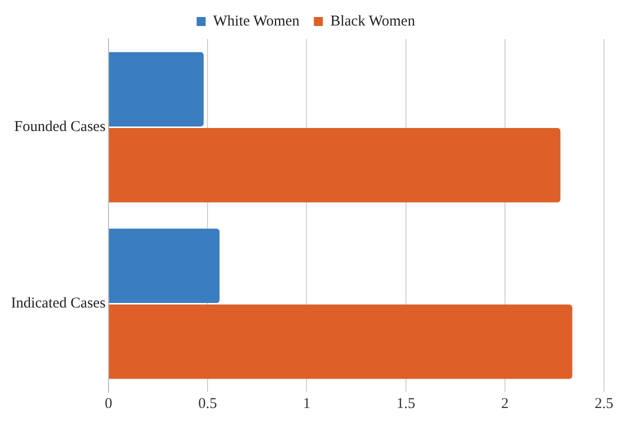  I want to click on legend-label: Black Women, so click(373, 21).